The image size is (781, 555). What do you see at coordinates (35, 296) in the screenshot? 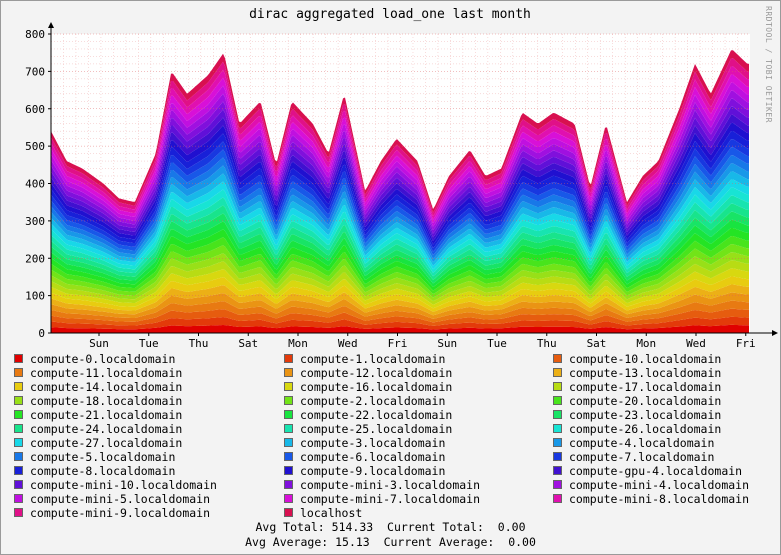
I see `y-tick-label: 100` at bounding box center [35, 296].